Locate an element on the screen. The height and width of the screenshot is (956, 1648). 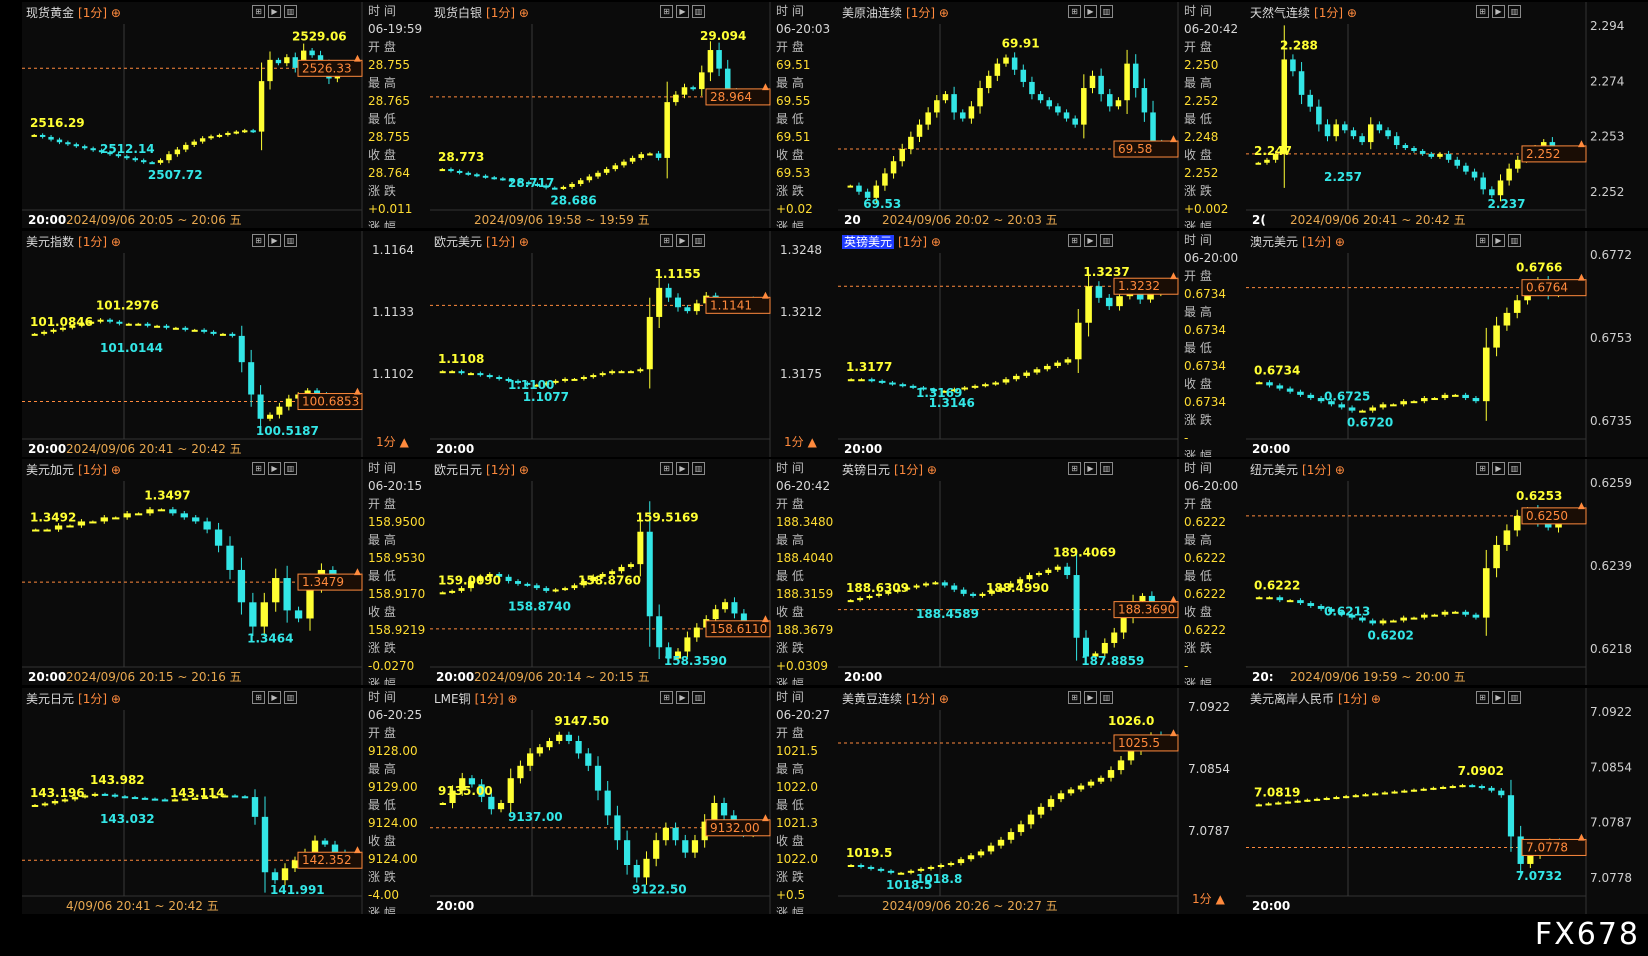
chart-title: 欧元美元 [1分] ⊕ is located at coordinates (481, 241).